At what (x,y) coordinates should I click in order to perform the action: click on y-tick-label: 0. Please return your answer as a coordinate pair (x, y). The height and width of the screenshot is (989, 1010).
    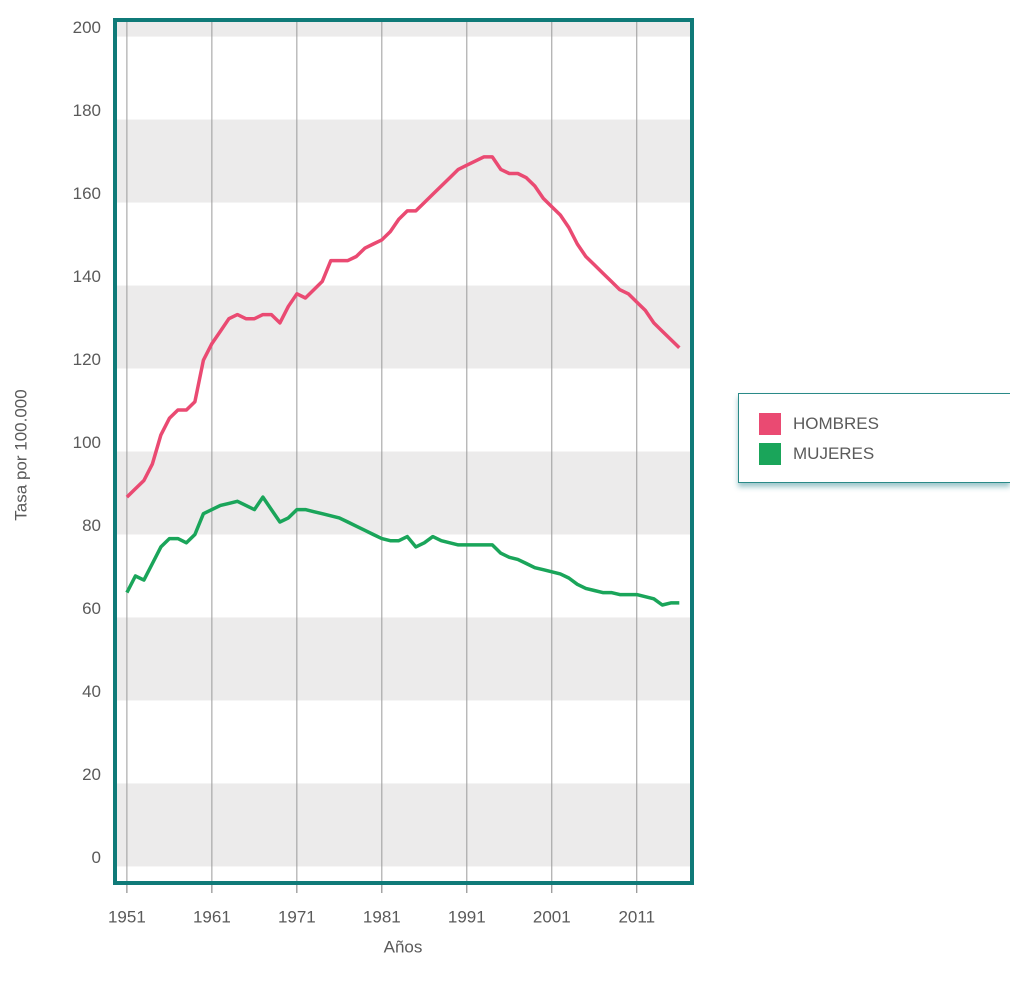
    Looking at the image, I should click on (96, 857).